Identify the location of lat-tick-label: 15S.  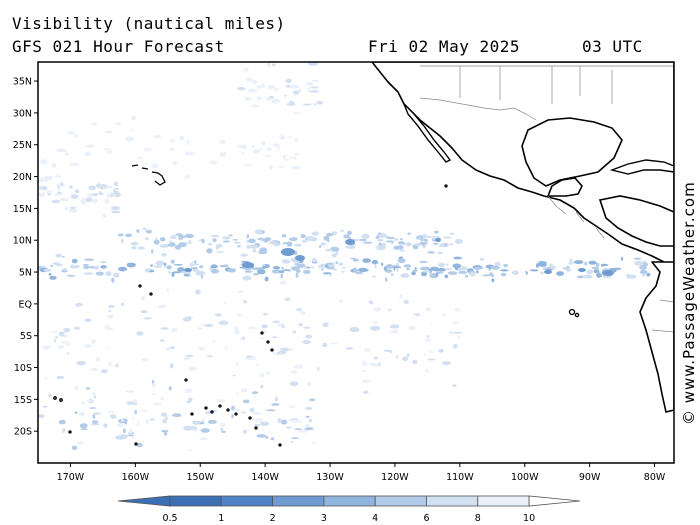
(23, 400).